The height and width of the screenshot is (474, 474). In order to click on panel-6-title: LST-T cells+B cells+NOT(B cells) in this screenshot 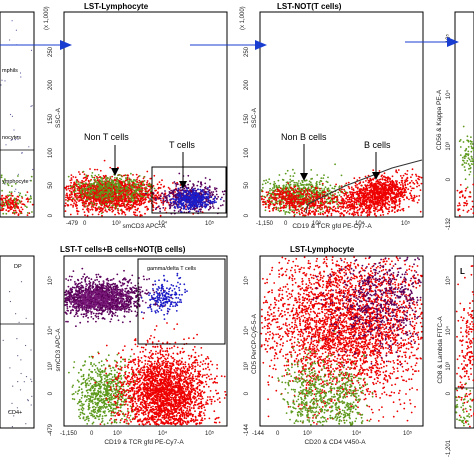, I will do `click(123, 249)`.